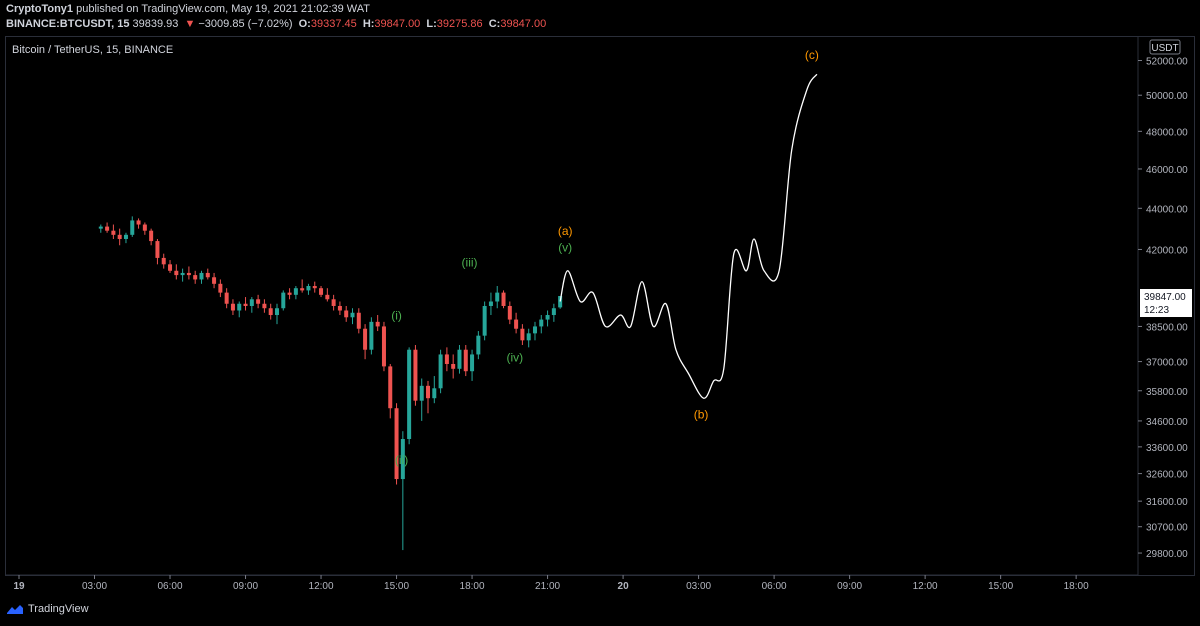  Describe the element at coordinates (1167, 62) in the screenshot. I see `y-tick-label: 52000.00` at that location.